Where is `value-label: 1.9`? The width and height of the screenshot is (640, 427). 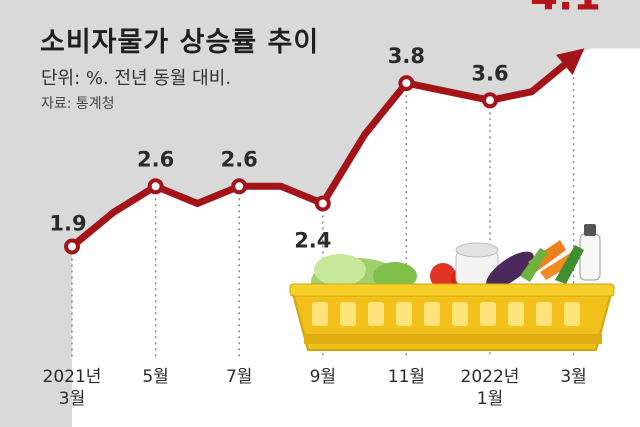
value-label: 1.9 is located at coordinates (67, 224).